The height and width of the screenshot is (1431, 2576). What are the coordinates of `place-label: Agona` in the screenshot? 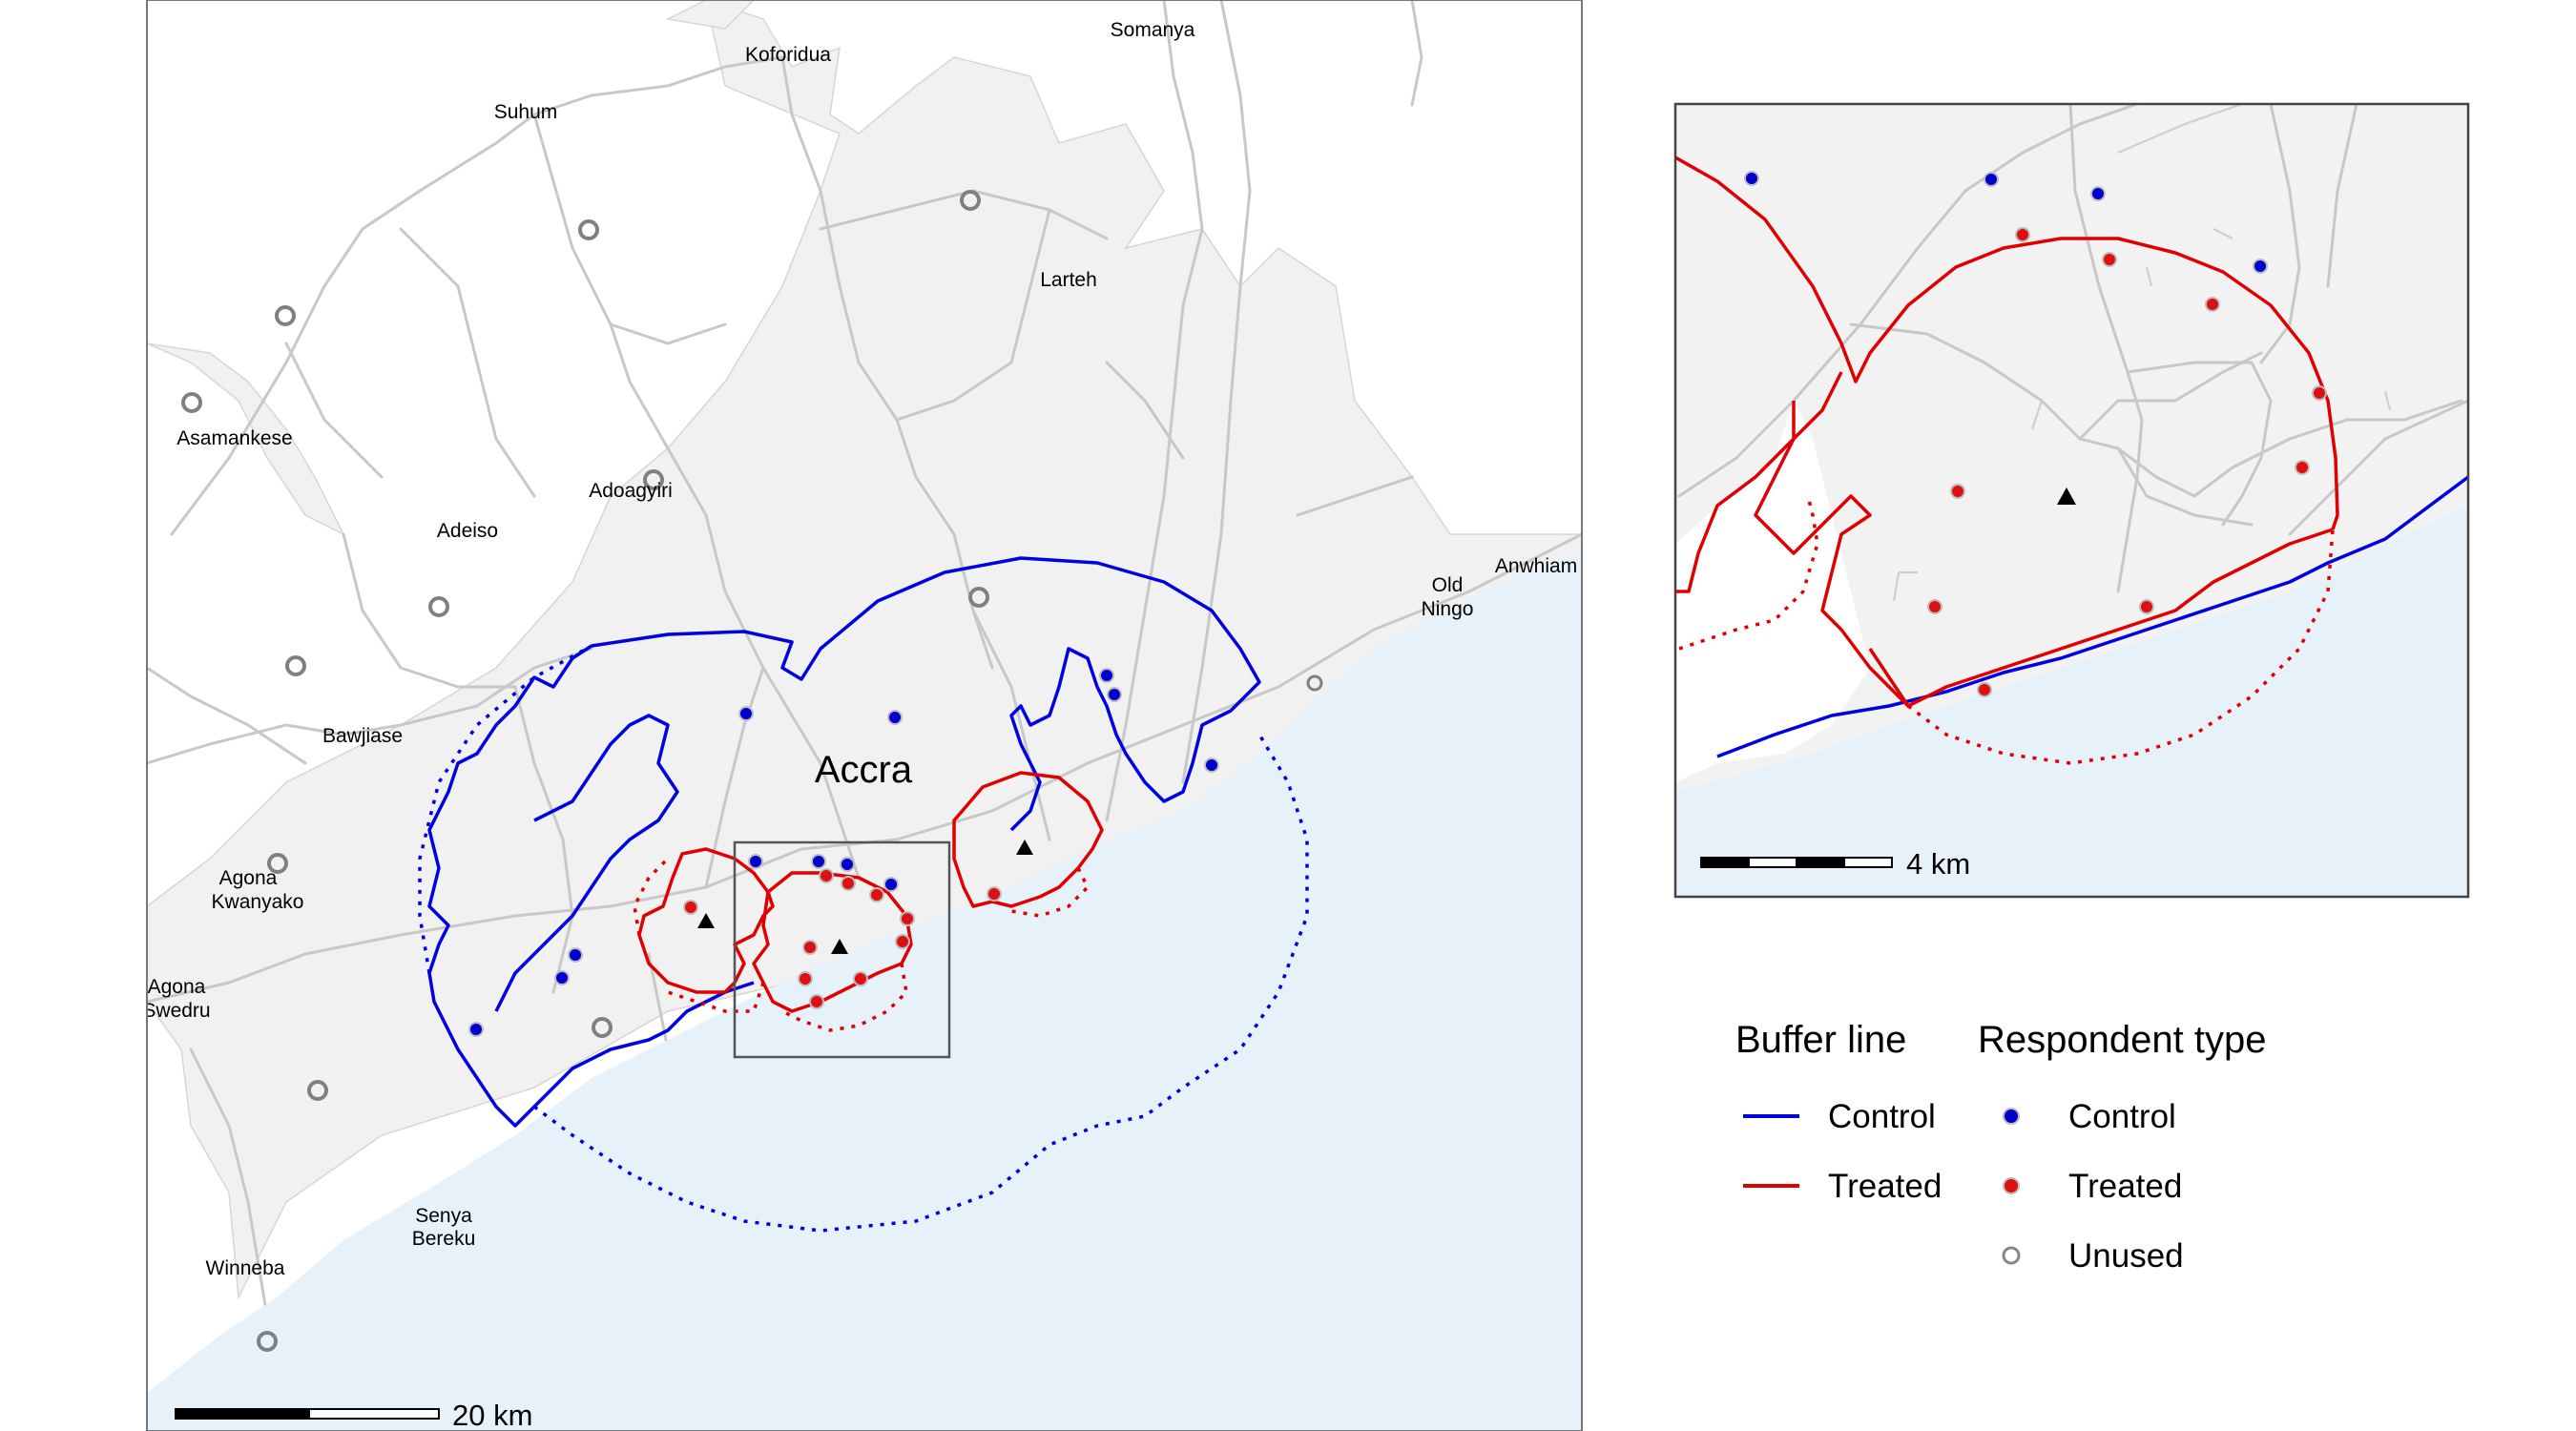 It's located at (248, 878).